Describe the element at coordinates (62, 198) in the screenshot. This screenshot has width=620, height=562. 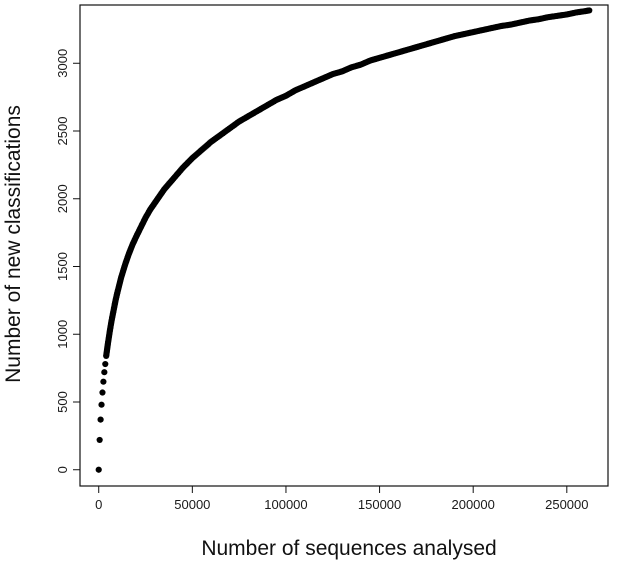
I see `y-tick-label: 2000` at that location.